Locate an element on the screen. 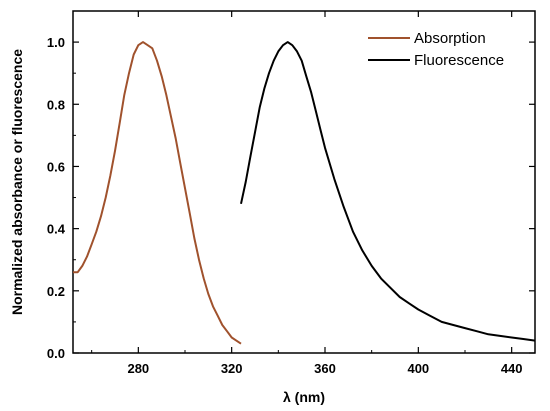 Image resolution: width=550 pixels, height=411 pixels. x-axis-title: λ (nm) is located at coordinates (304, 397).